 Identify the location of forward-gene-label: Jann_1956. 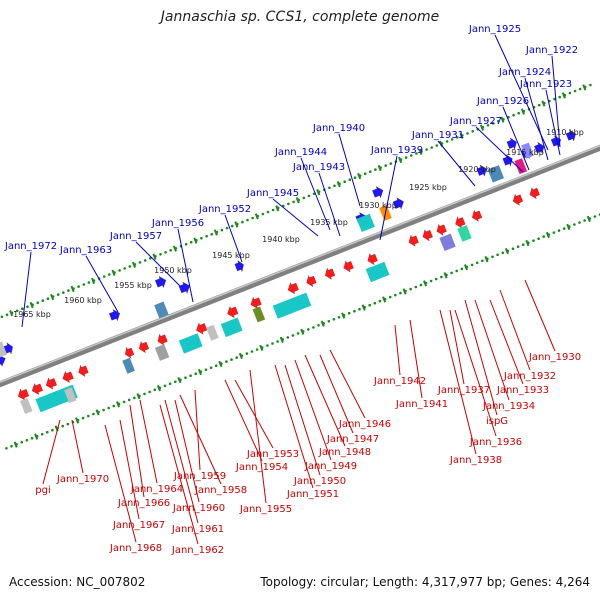
(177, 223).